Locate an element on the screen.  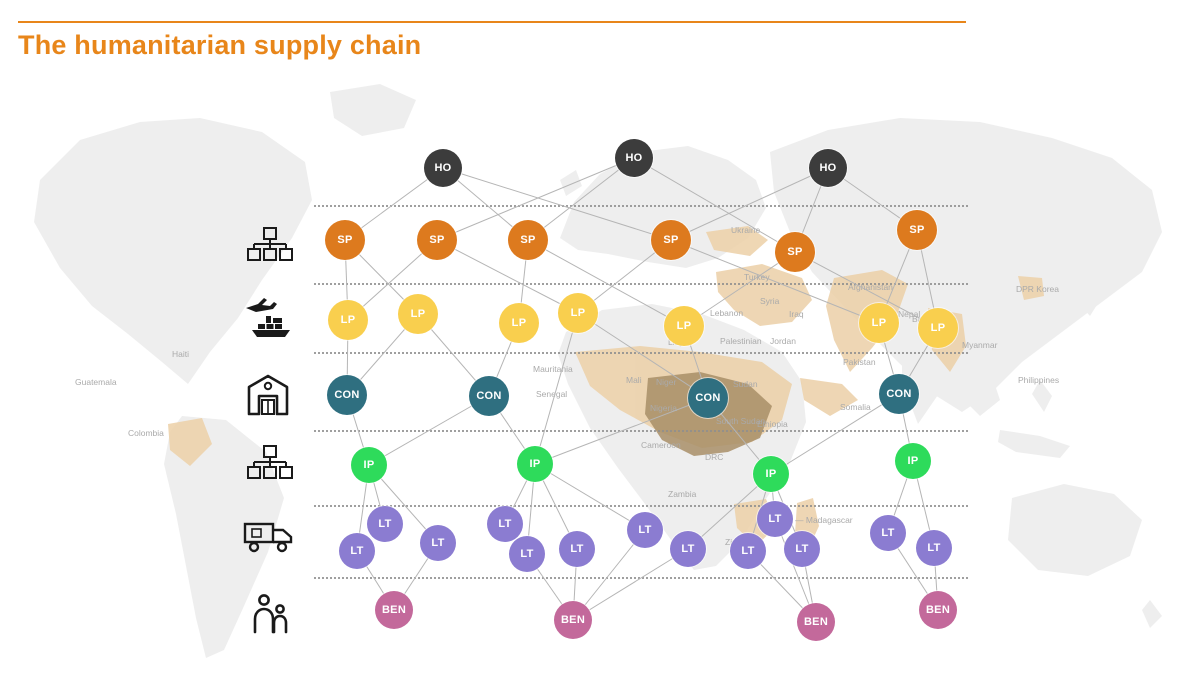
map-label: Somalia is located at coordinates (855, 407).